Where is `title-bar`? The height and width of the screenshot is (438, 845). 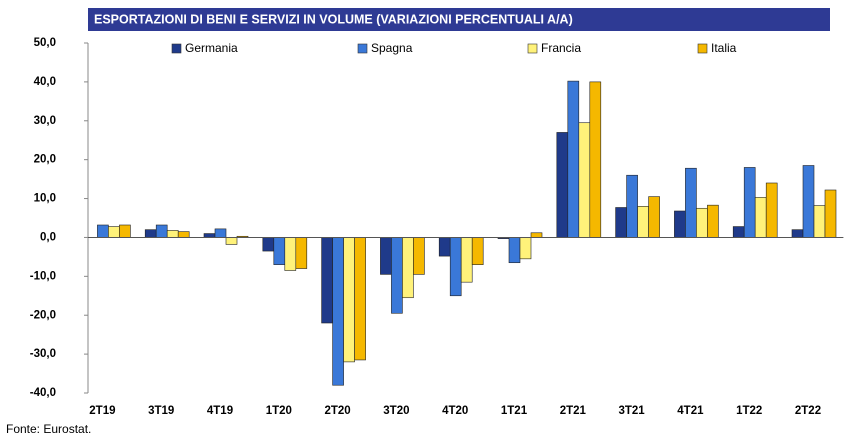
title-bar is located at coordinates (459, 19).